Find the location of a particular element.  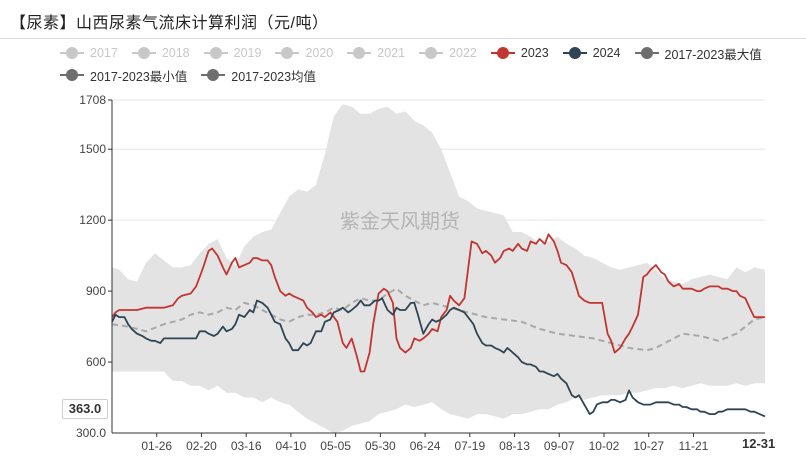

x-tick-label: 04-10 is located at coordinates (291, 446).